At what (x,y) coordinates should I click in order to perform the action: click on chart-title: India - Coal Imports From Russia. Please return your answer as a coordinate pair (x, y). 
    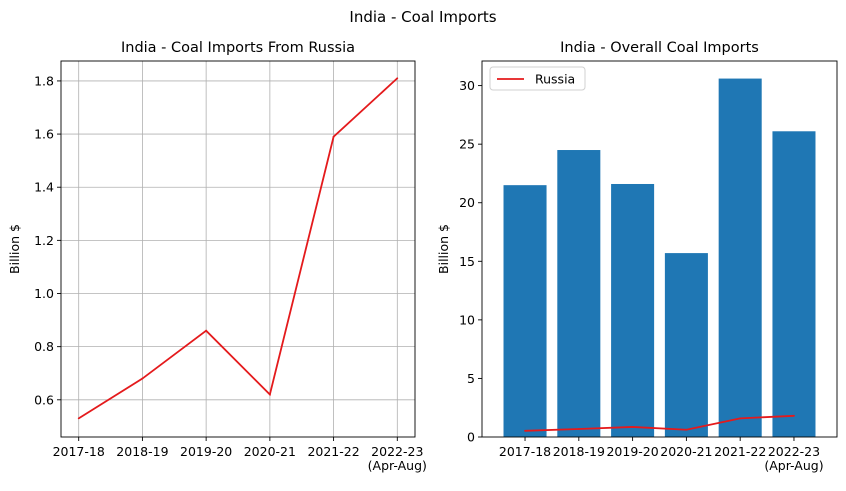
    Looking at the image, I should click on (238, 48).